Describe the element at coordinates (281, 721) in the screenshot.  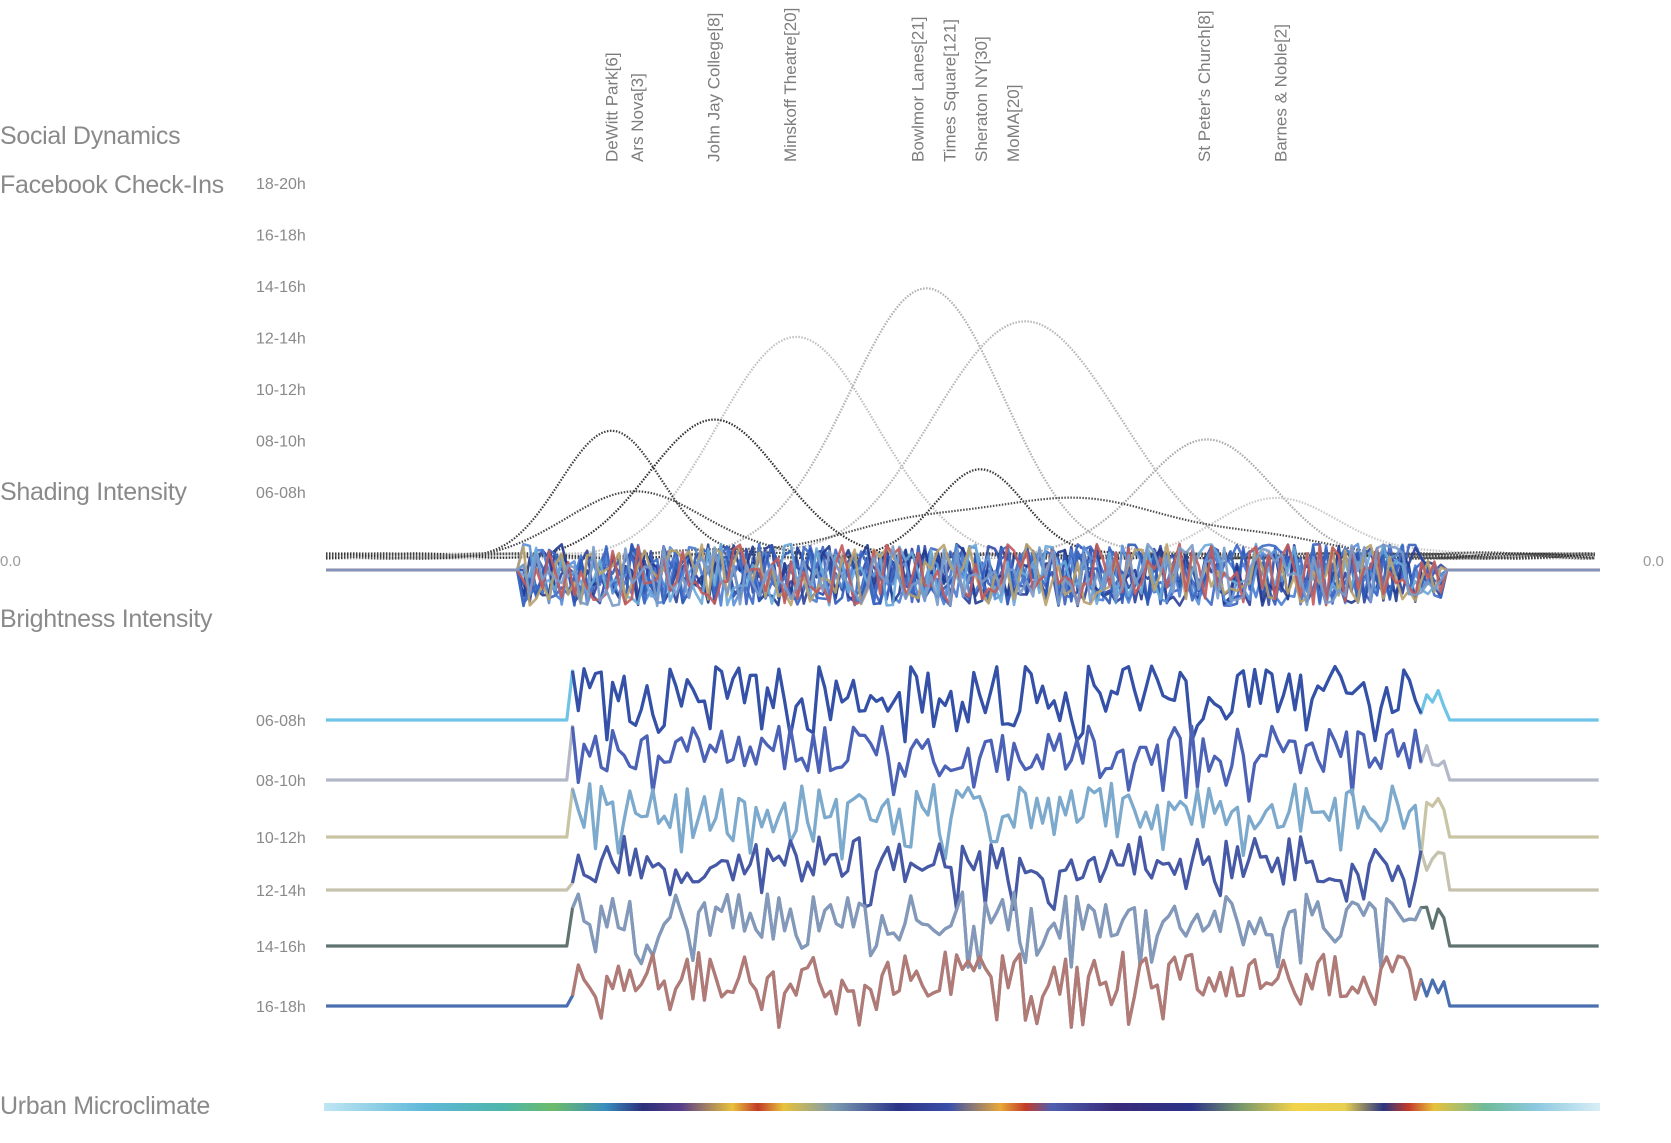
I see `brightness-tick-06-08h: 06-08h` at that location.